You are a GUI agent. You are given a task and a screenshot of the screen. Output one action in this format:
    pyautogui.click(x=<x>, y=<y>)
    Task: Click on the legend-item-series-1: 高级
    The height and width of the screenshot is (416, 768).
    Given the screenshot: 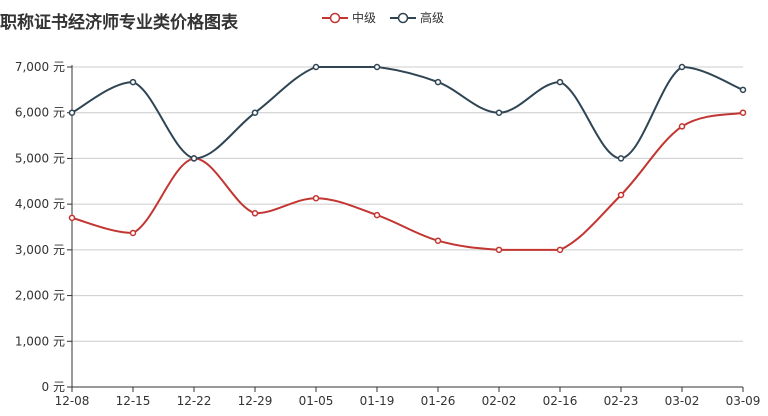 What is the action you would take?
    pyautogui.click(x=417, y=17)
    